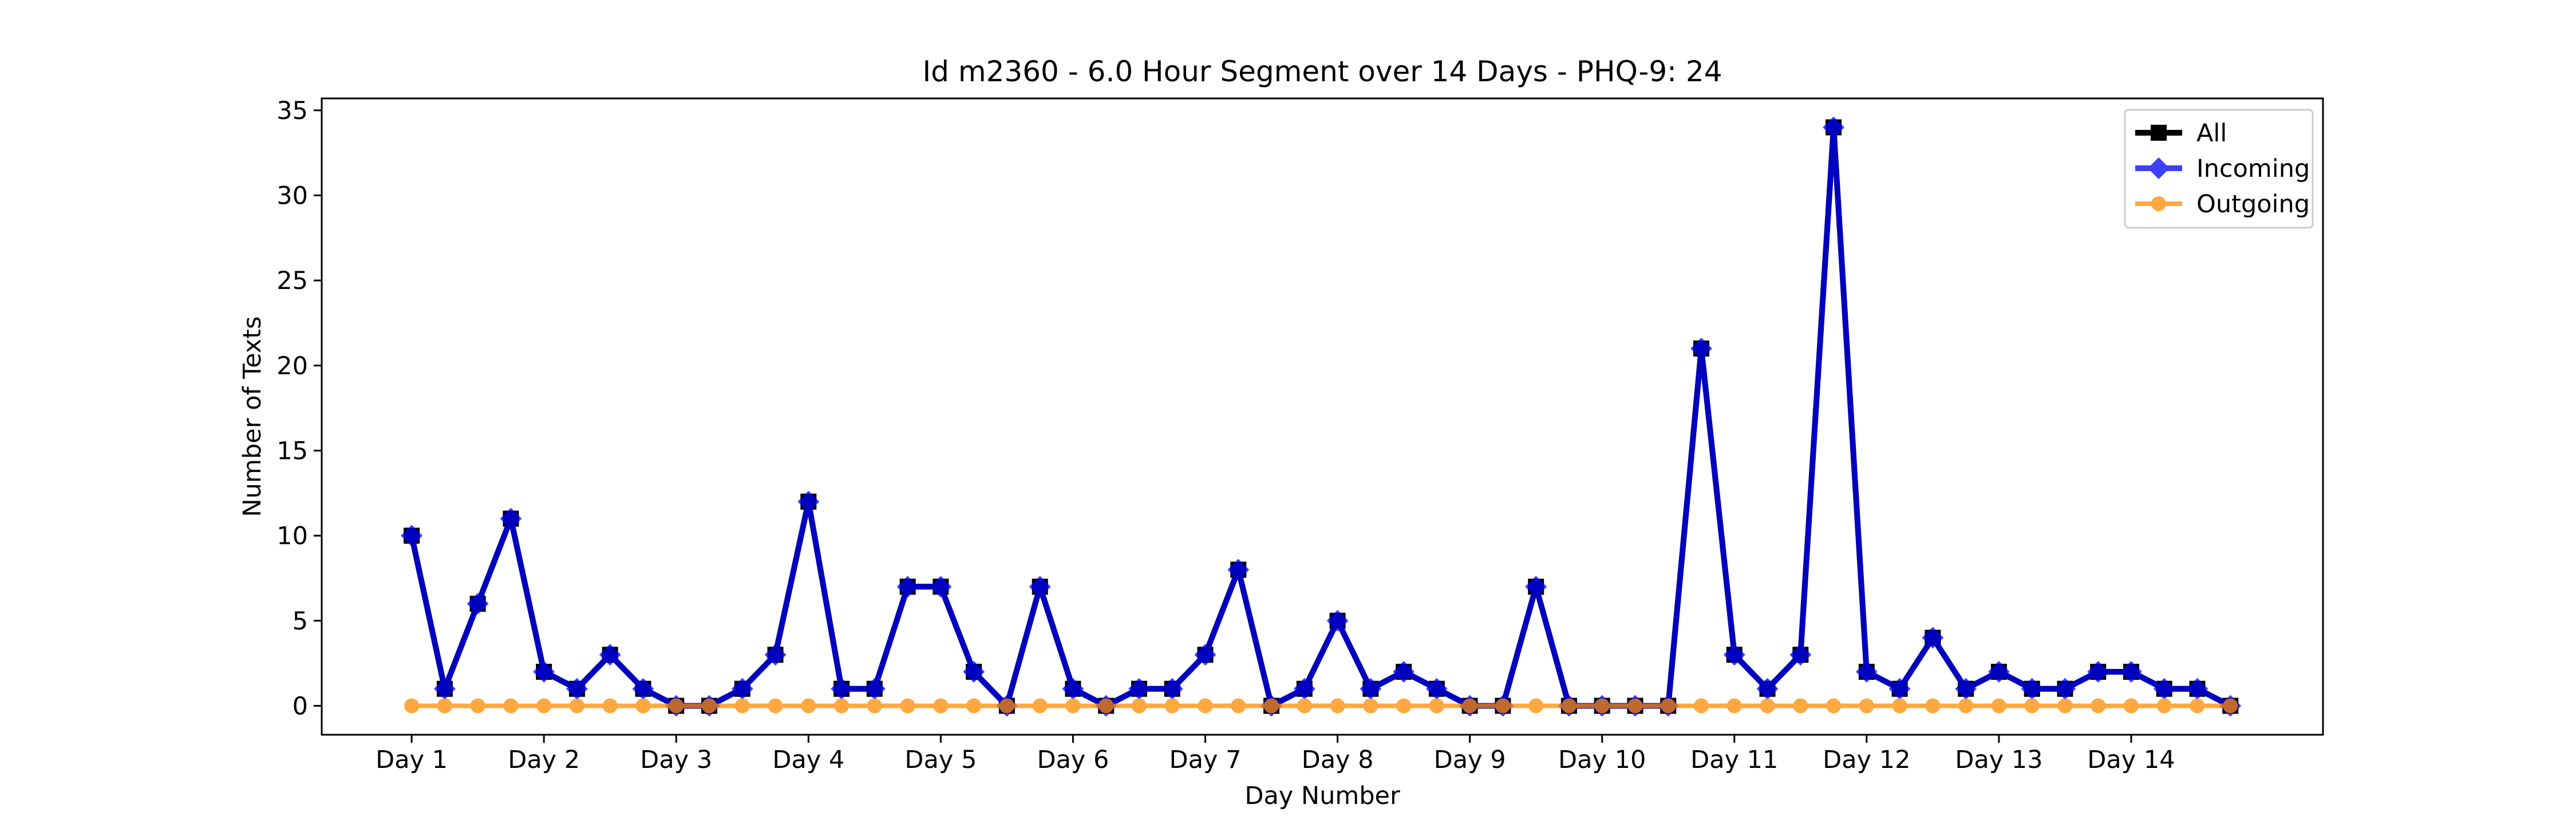  What do you see at coordinates (940, 760) in the screenshot?
I see `x-tick-label: Day 5` at bounding box center [940, 760].